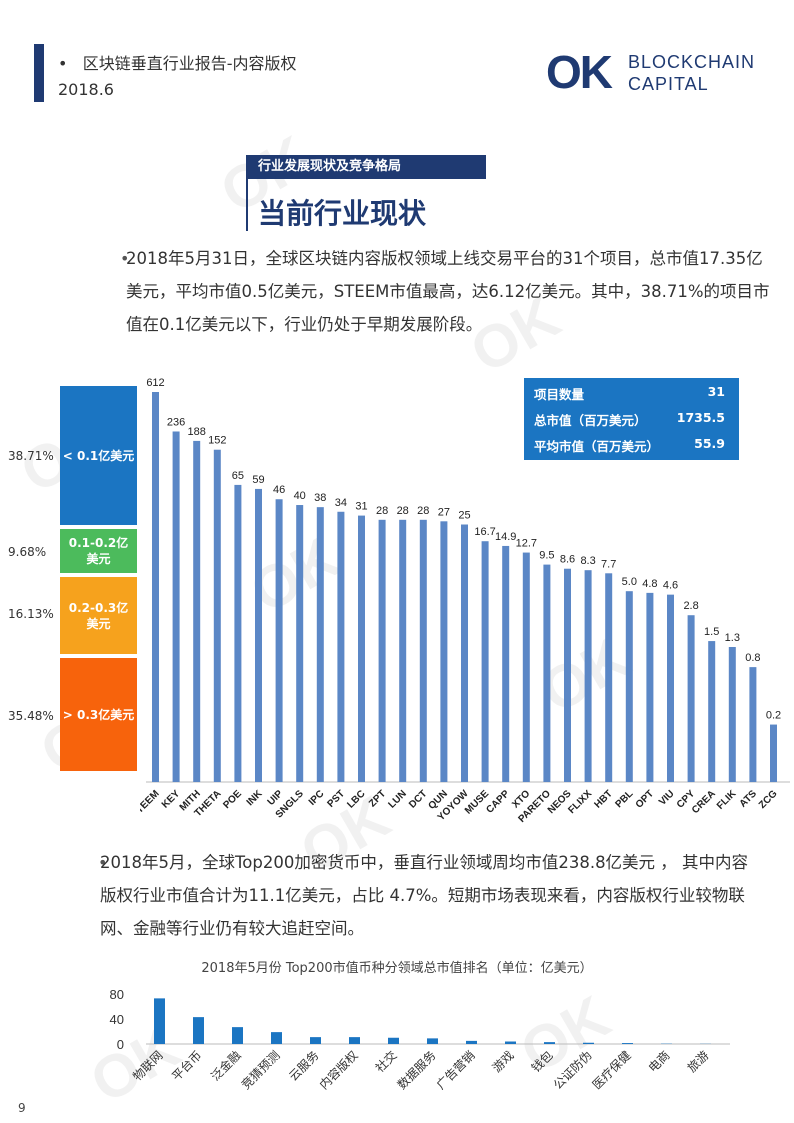 The height and width of the screenshot is (1123, 794). I want to click on bar-value-label: 65, so click(238, 476).